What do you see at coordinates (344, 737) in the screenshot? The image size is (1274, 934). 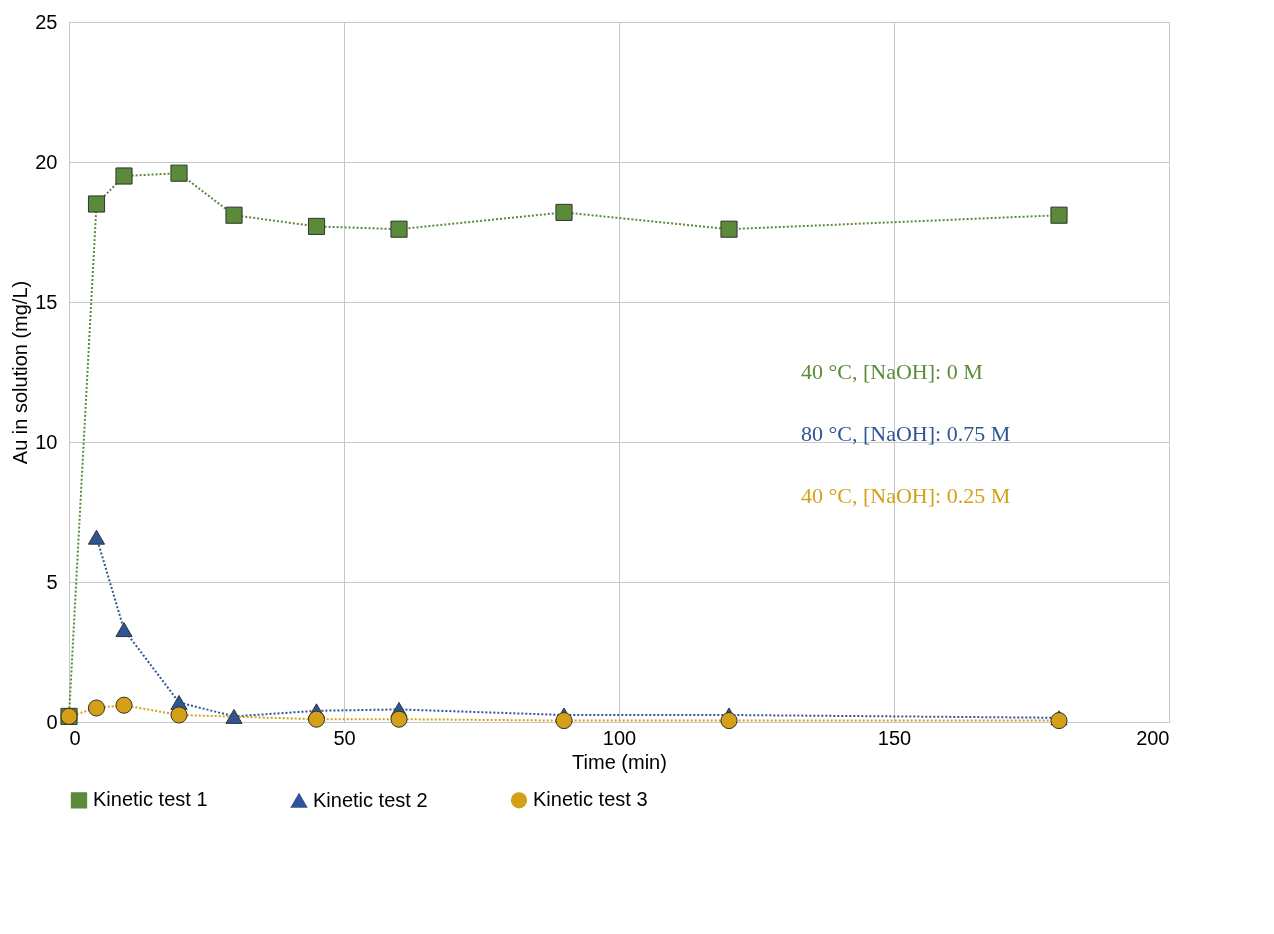 I see `x-tick-label: 50` at bounding box center [344, 737].